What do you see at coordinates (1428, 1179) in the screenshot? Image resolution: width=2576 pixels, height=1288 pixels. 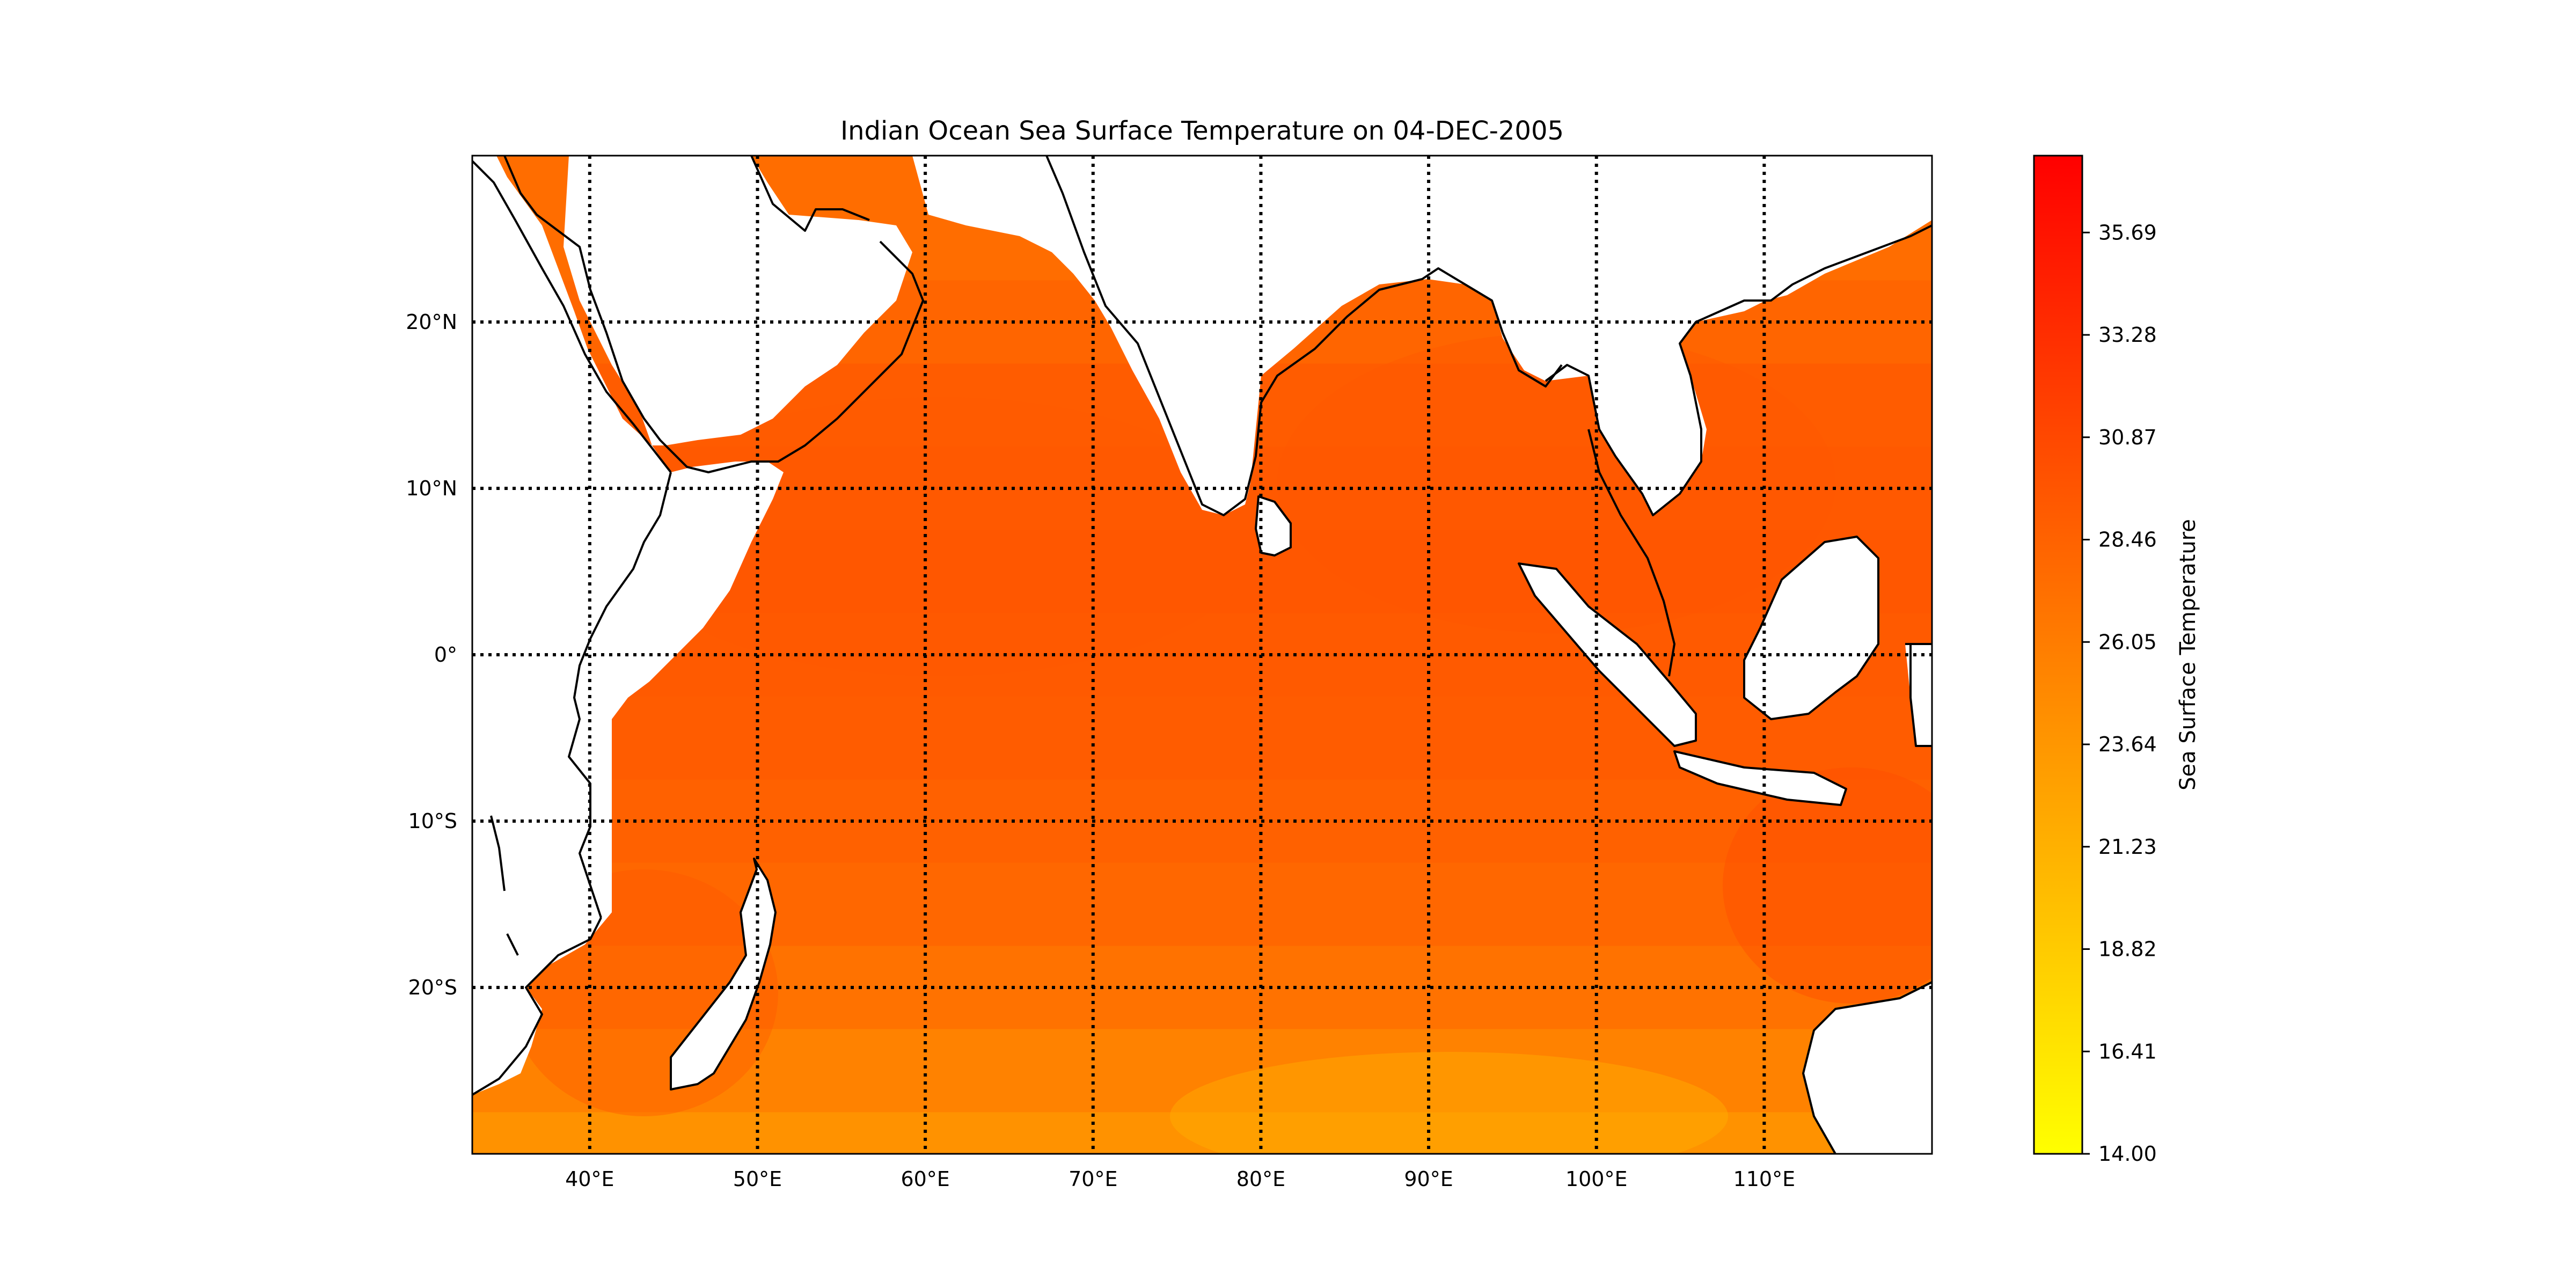 I see `lon-tick-label: 90°E` at bounding box center [1428, 1179].